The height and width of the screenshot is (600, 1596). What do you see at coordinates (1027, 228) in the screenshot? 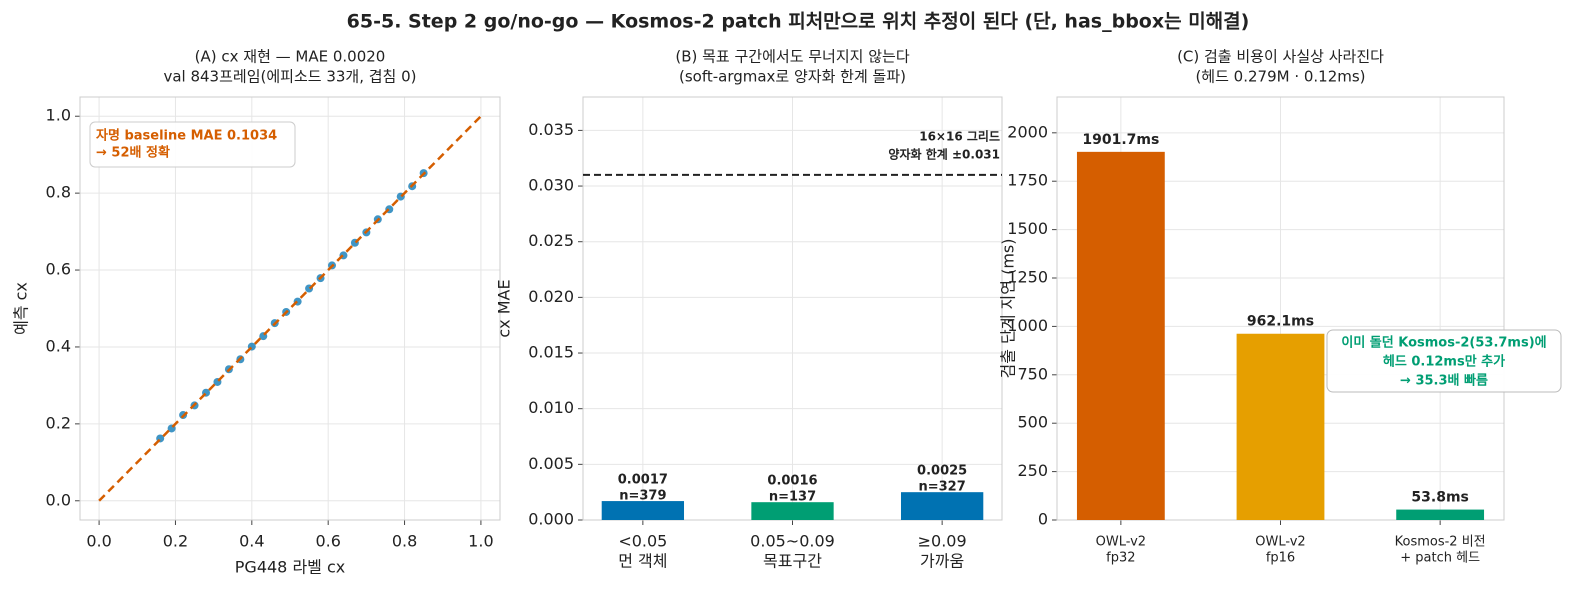
I see `y-tick-label: 1500` at bounding box center [1027, 228].